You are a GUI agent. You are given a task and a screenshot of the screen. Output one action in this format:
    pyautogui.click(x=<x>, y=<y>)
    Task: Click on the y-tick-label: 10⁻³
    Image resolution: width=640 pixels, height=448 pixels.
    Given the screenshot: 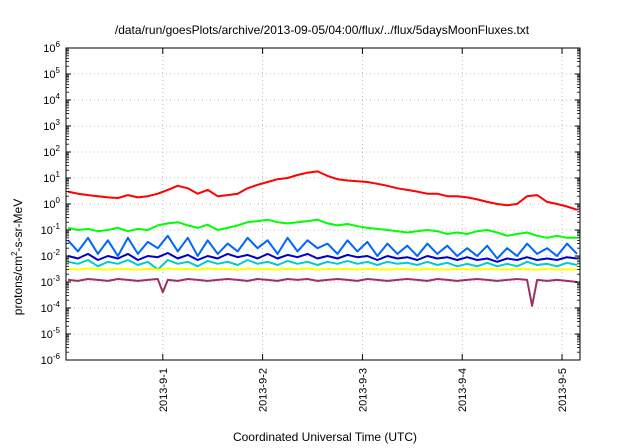 What is the action you would take?
    pyautogui.click(x=51, y=281)
    